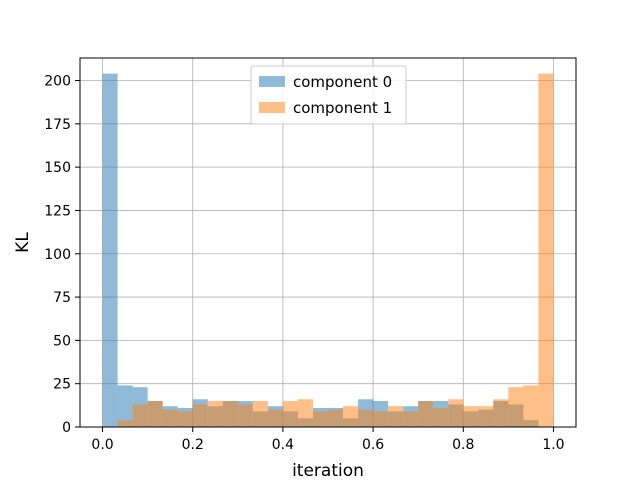 The width and height of the screenshot is (640, 480). Describe the element at coordinates (57, 255) in the screenshot. I see `y-tick-label-4: 100` at that location.